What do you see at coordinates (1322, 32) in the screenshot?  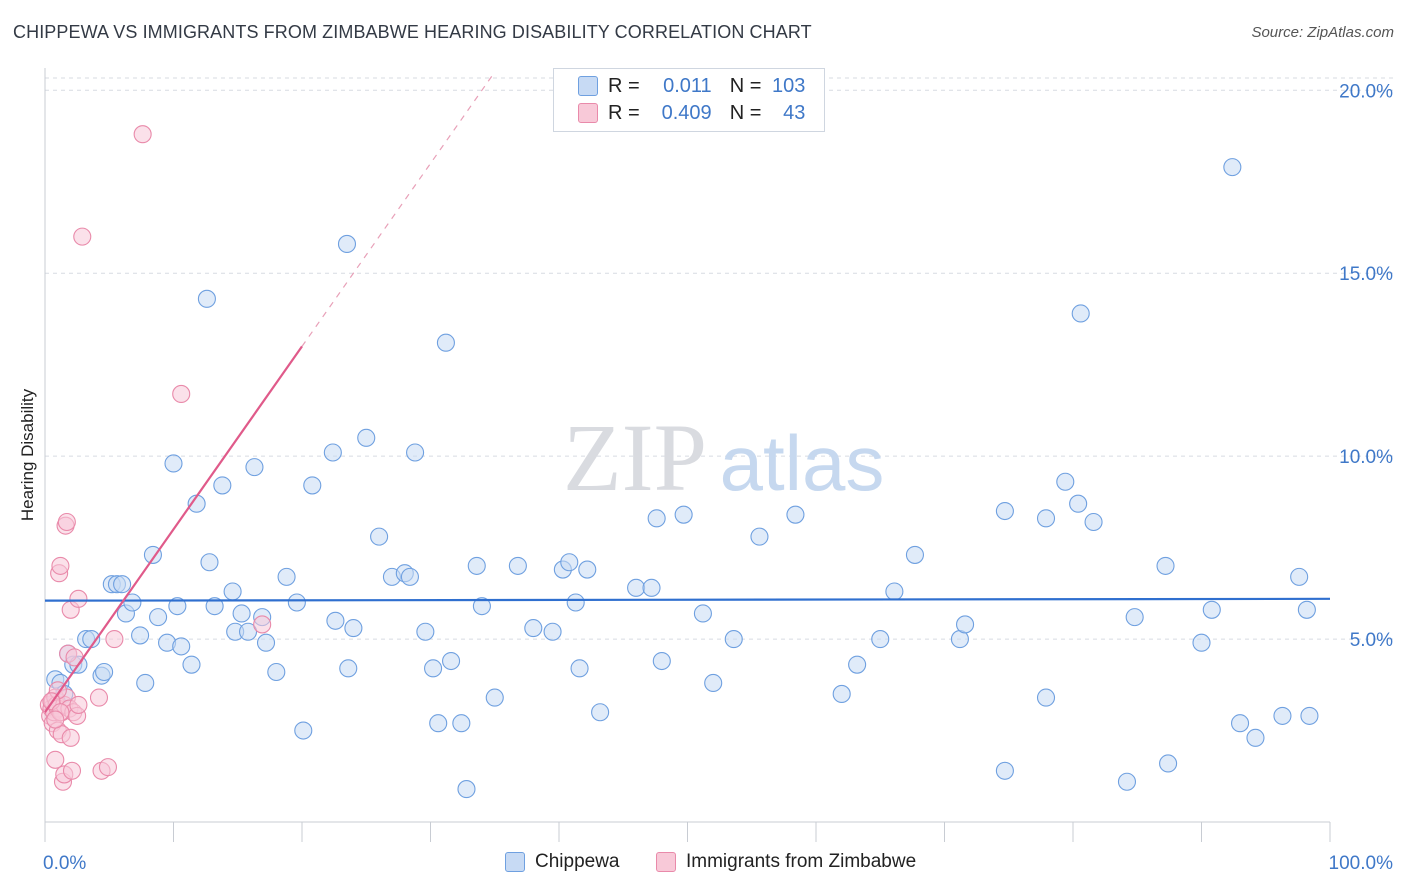 I see `source-note: Source: ZipAtlas.com` at bounding box center [1322, 32].